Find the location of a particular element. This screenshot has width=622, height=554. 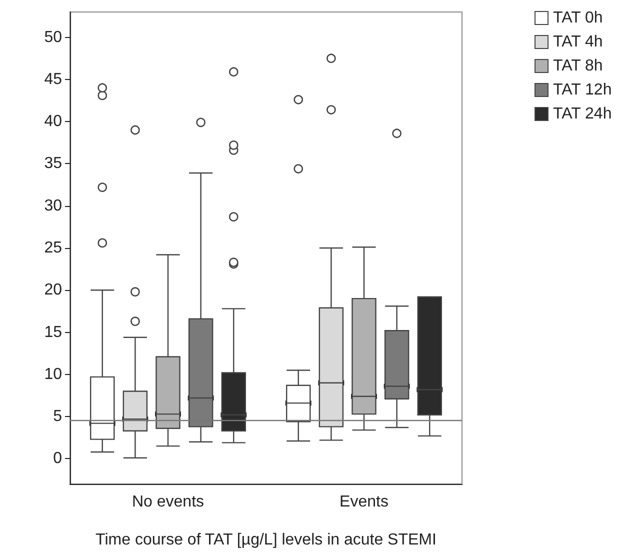

y-tick-label: 50 is located at coordinates (53, 37).